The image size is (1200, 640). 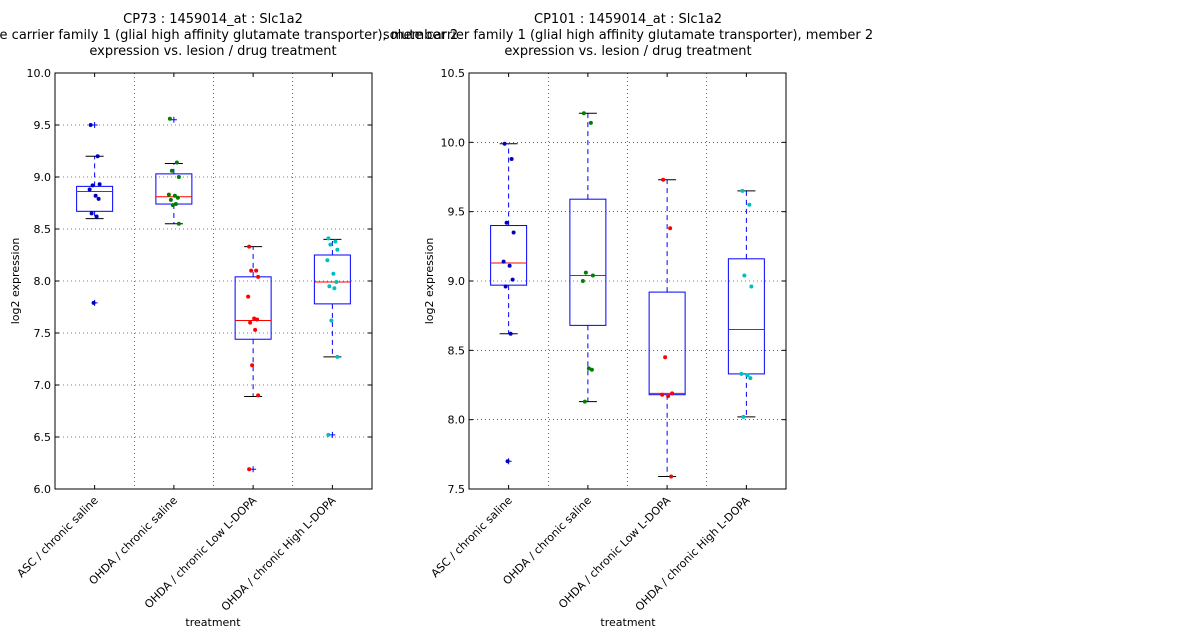 I want to click on x-tick-label: ASC / chronic saline, so click(x=58, y=537).